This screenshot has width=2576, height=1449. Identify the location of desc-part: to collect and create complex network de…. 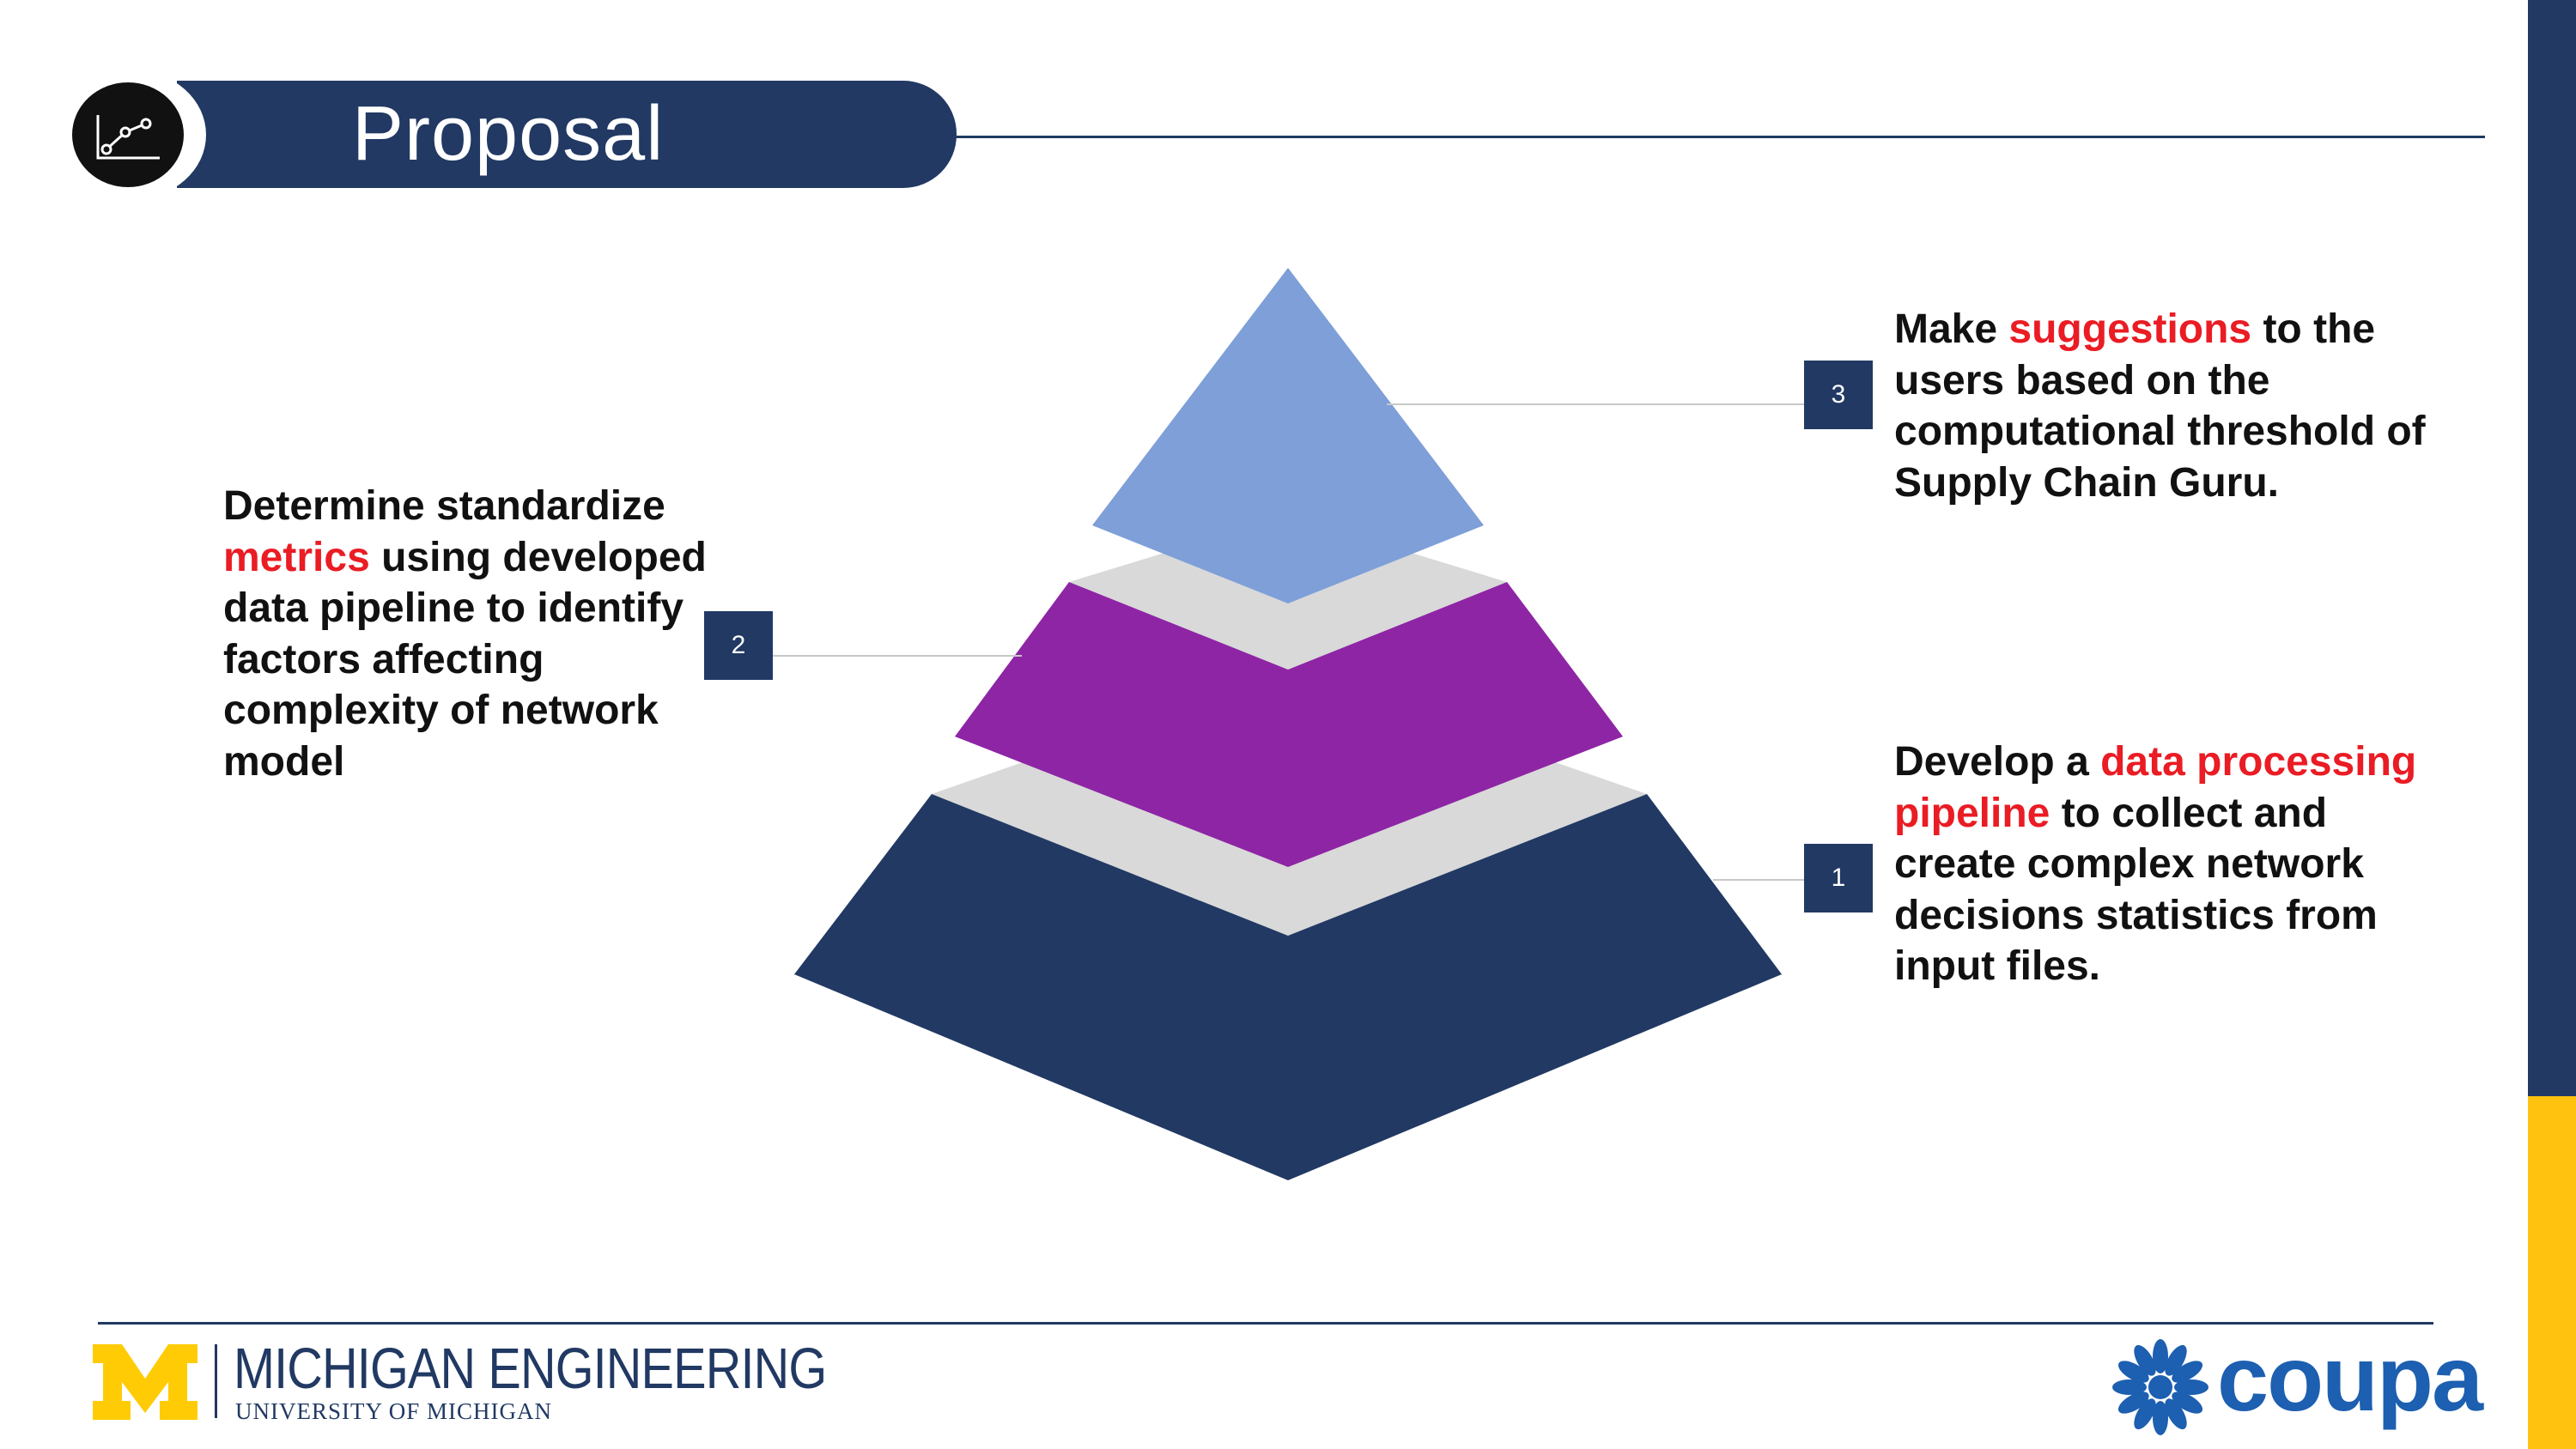
(2136, 890).